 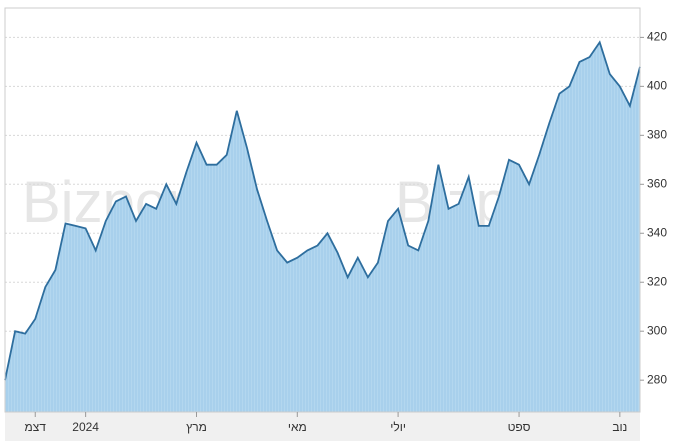 What do you see at coordinates (85, 427) in the screenshot?
I see `x-tick-label: 2024` at bounding box center [85, 427].